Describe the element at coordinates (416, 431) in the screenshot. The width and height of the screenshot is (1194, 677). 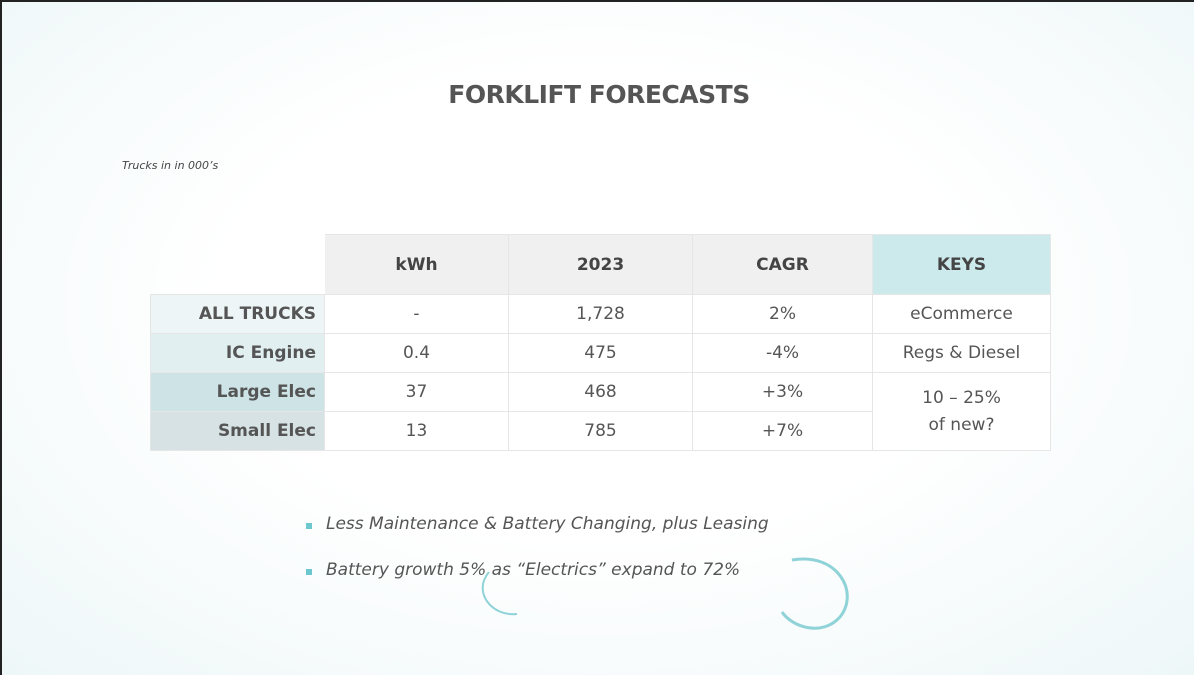
I see `cell: 13` at that location.